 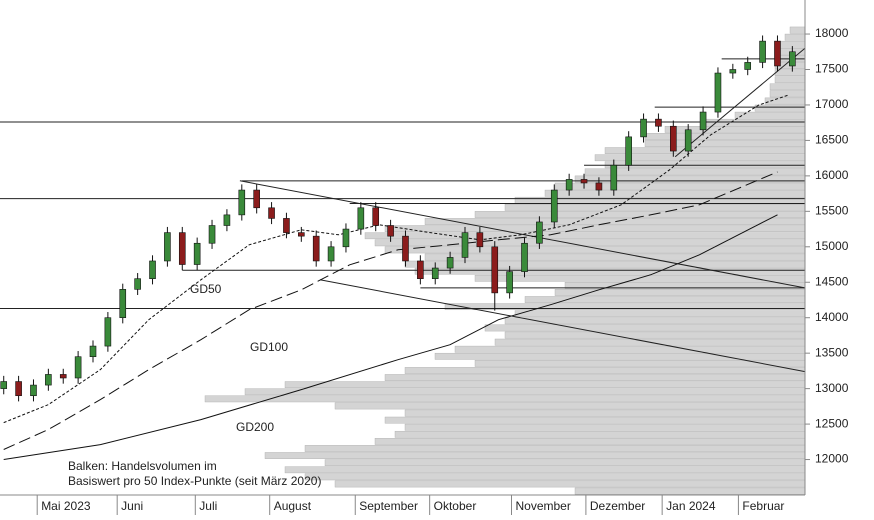 What do you see at coordinates (293, 506) in the screenshot?
I see `x-tick-label: August` at bounding box center [293, 506].